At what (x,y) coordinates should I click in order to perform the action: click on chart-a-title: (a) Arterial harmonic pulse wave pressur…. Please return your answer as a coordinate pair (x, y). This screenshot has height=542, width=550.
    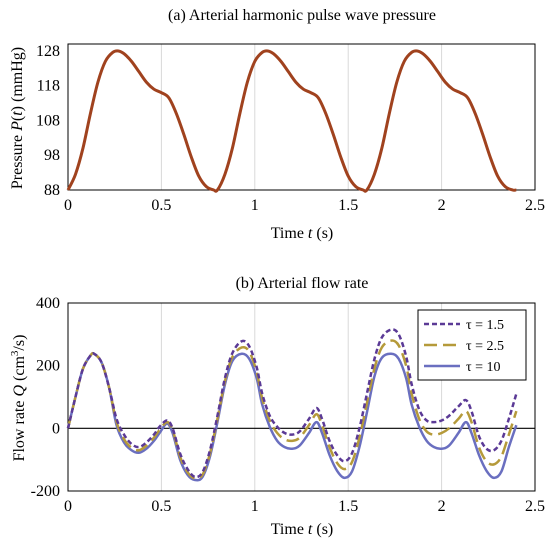
    Looking at the image, I should click on (302, 15).